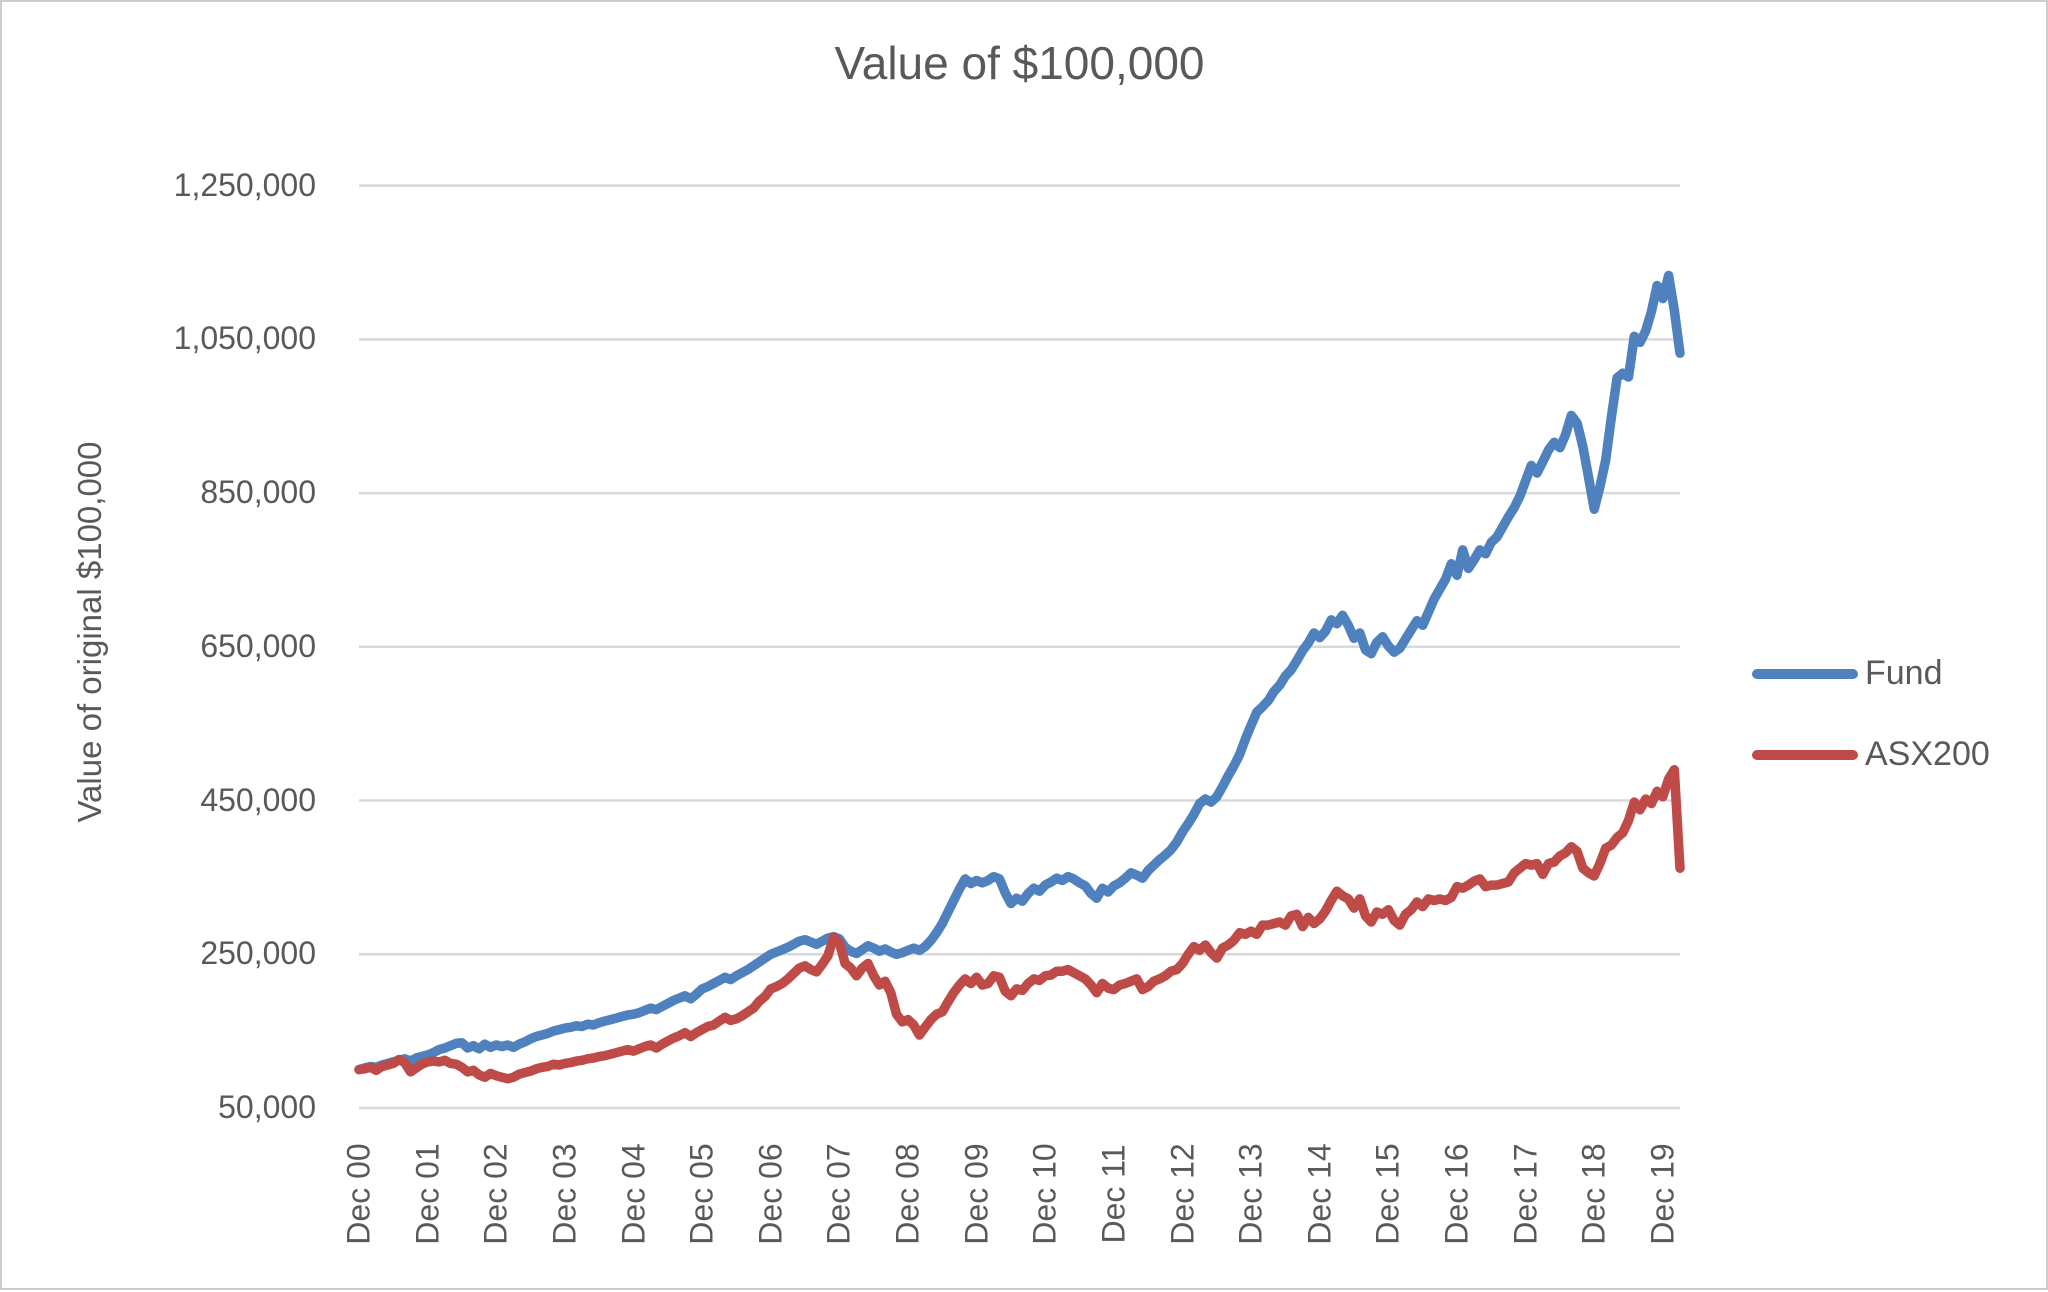  I want to click on x-axis-tick-label: Dec 17, so click(1525, 1194).